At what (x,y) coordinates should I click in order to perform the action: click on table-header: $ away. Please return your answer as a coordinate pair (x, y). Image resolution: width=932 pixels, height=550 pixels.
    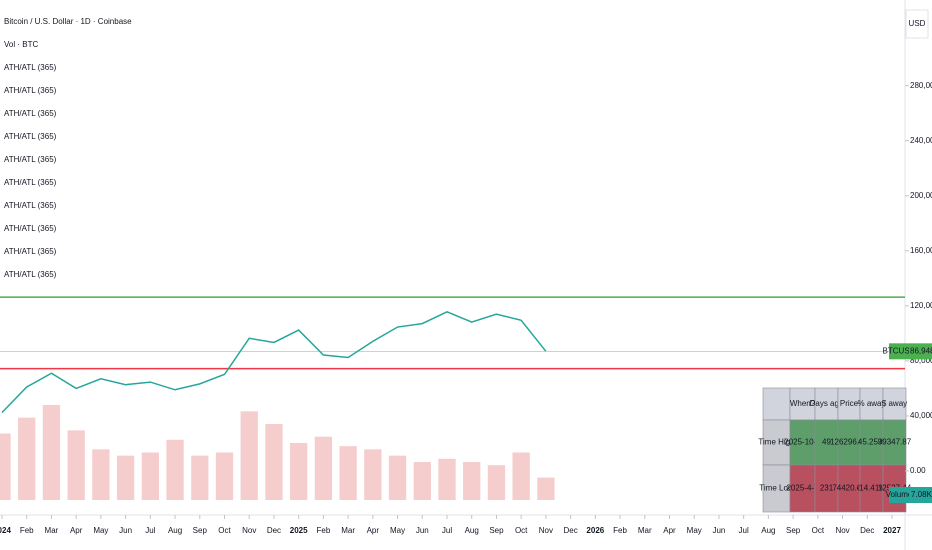
    Looking at the image, I should click on (894, 403).